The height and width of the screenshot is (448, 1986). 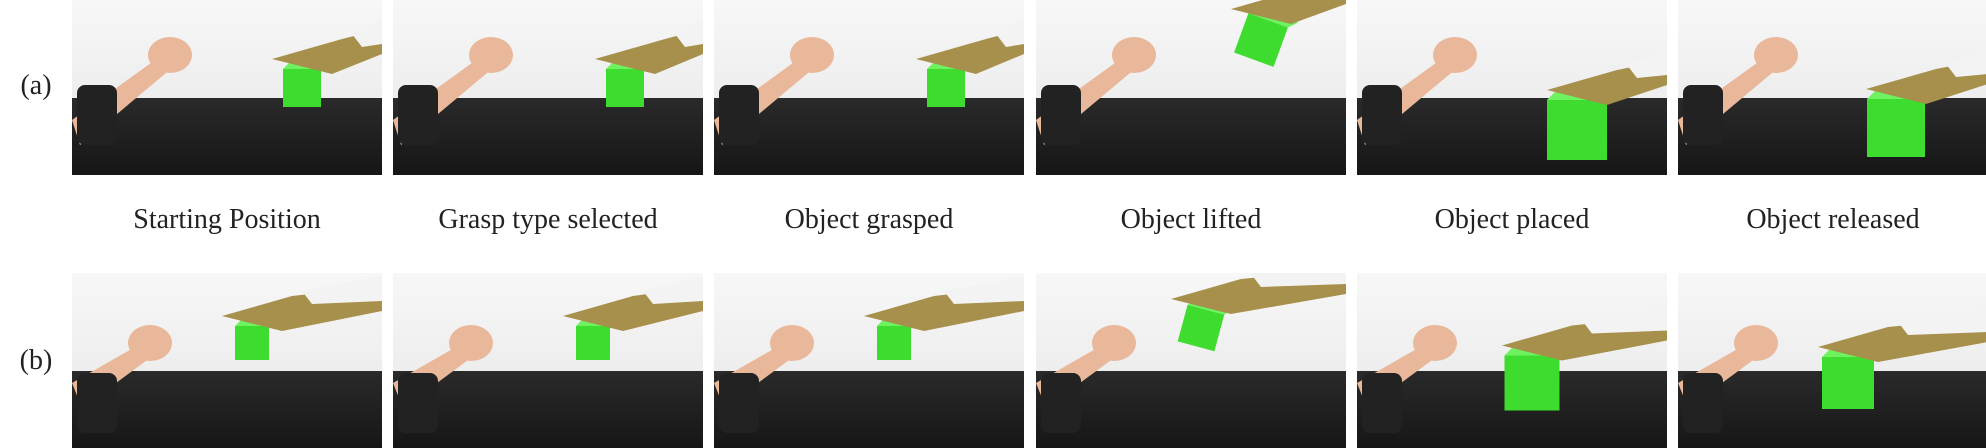 I want to click on caption-object-placed: Object placed, so click(x=1512, y=219).